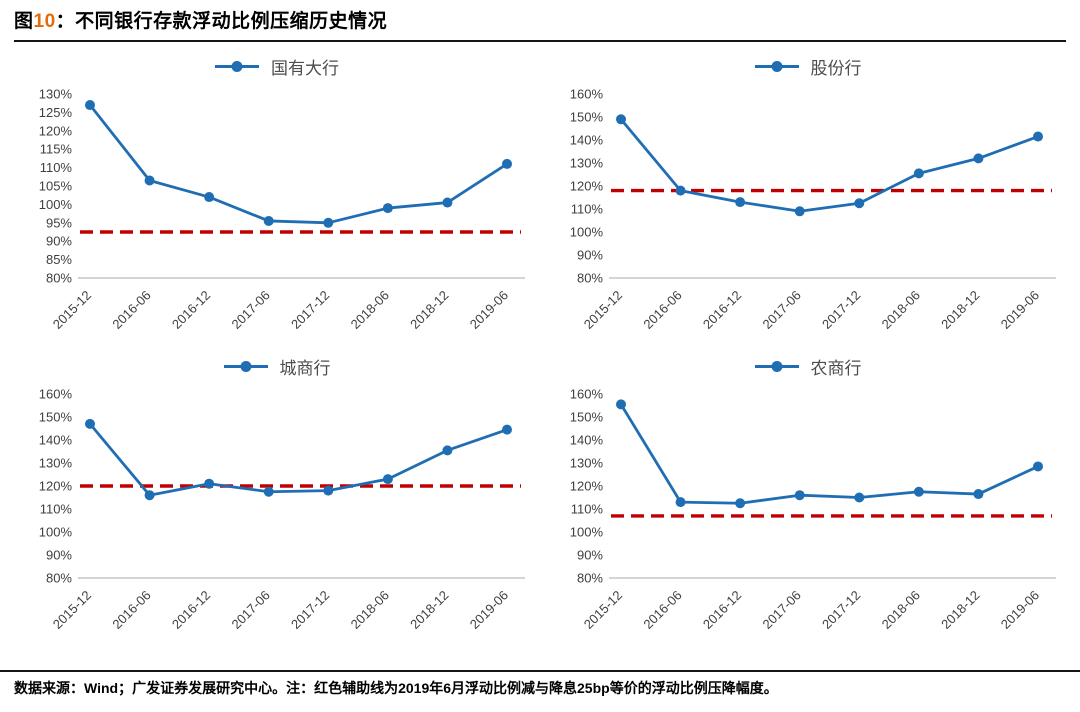 The height and width of the screenshot is (712, 1080). What do you see at coordinates (276, 367) in the screenshot?
I see `legend: 城商行` at bounding box center [276, 367].